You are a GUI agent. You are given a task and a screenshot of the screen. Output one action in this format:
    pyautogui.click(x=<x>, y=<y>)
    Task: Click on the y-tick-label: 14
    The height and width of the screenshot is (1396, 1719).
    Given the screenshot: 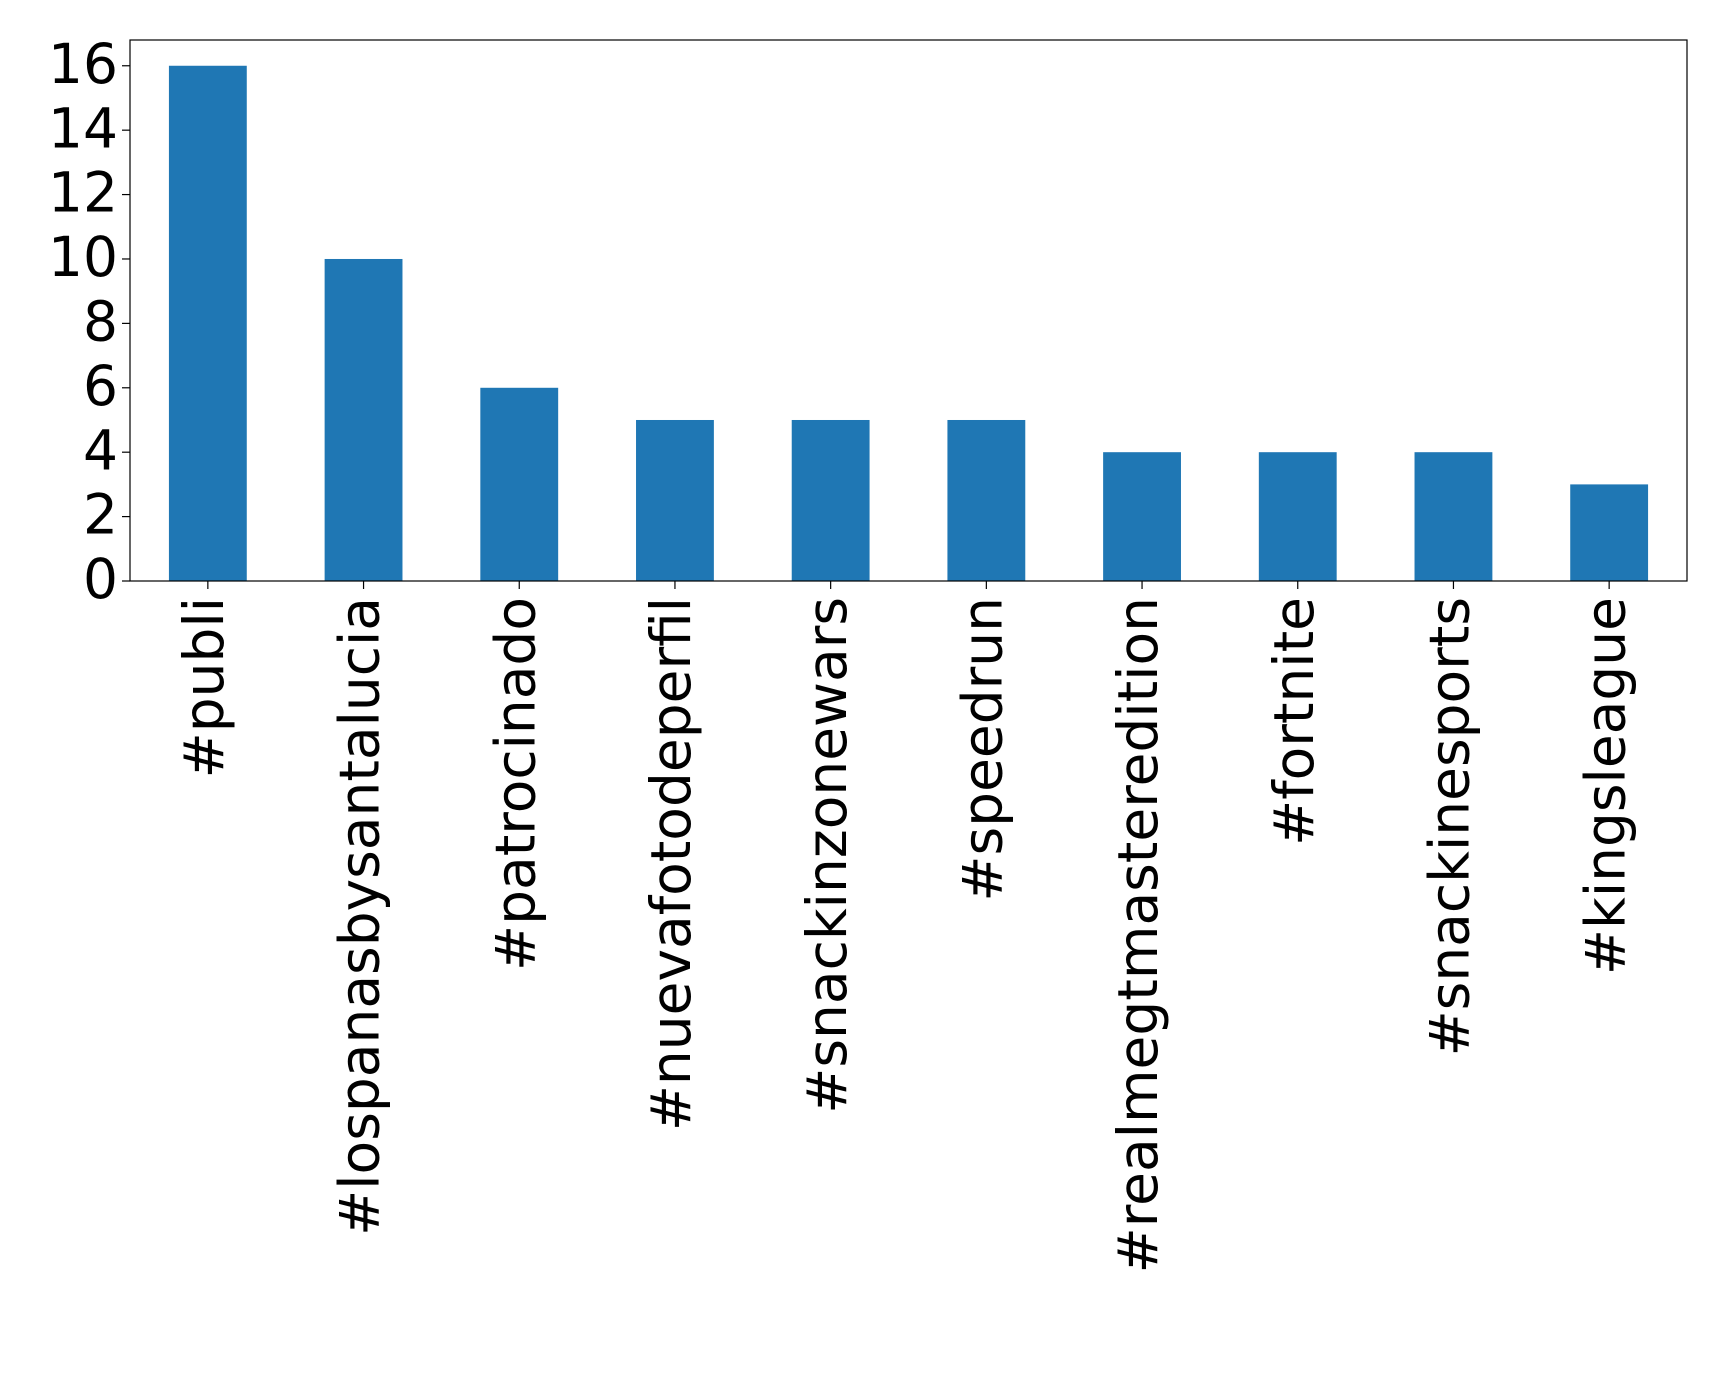 What is the action you would take?
    pyautogui.click(x=83, y=128)
    